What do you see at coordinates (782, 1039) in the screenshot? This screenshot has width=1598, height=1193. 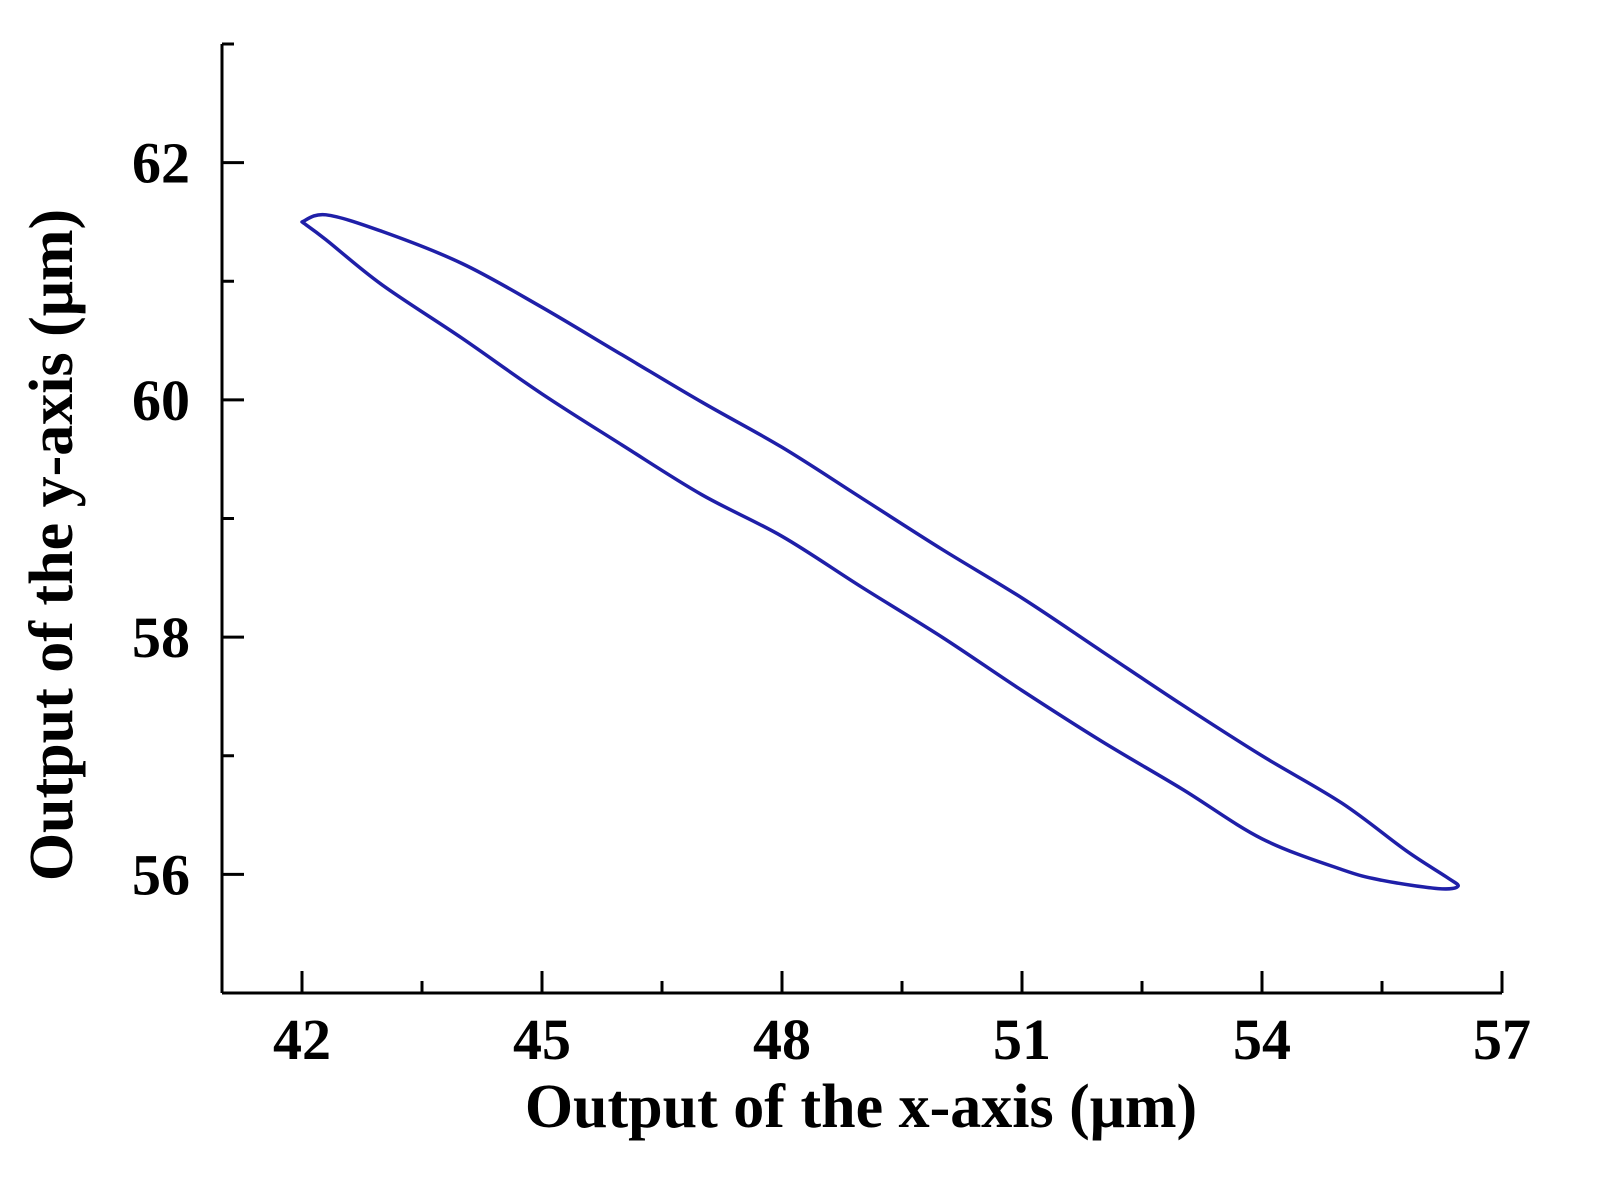 I see `x-tick-label: 48` at bounding box center [782, 1039].